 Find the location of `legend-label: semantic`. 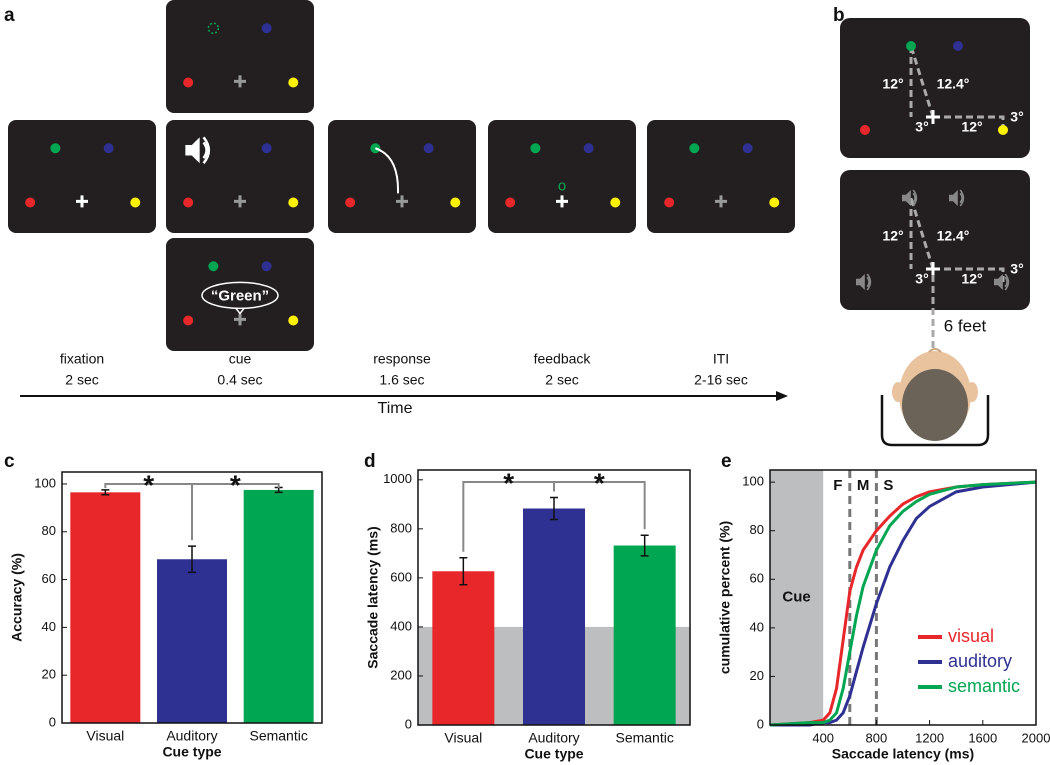

legend-label: semantic is located at coordinates (984, 686).